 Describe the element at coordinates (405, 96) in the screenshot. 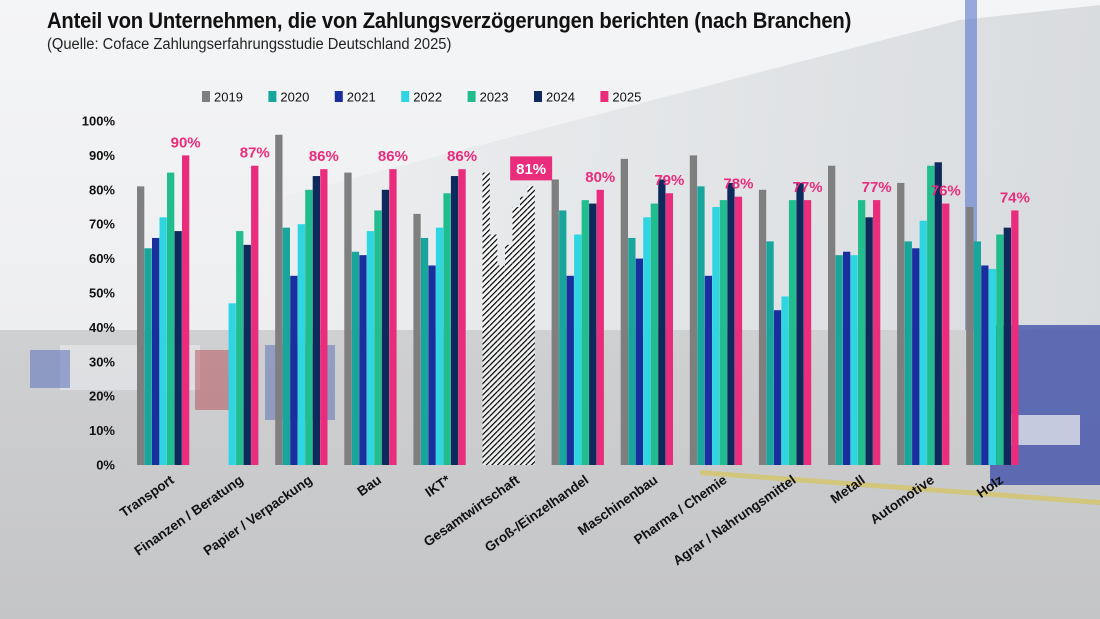

I see `legend-swatch-2022` at that location.